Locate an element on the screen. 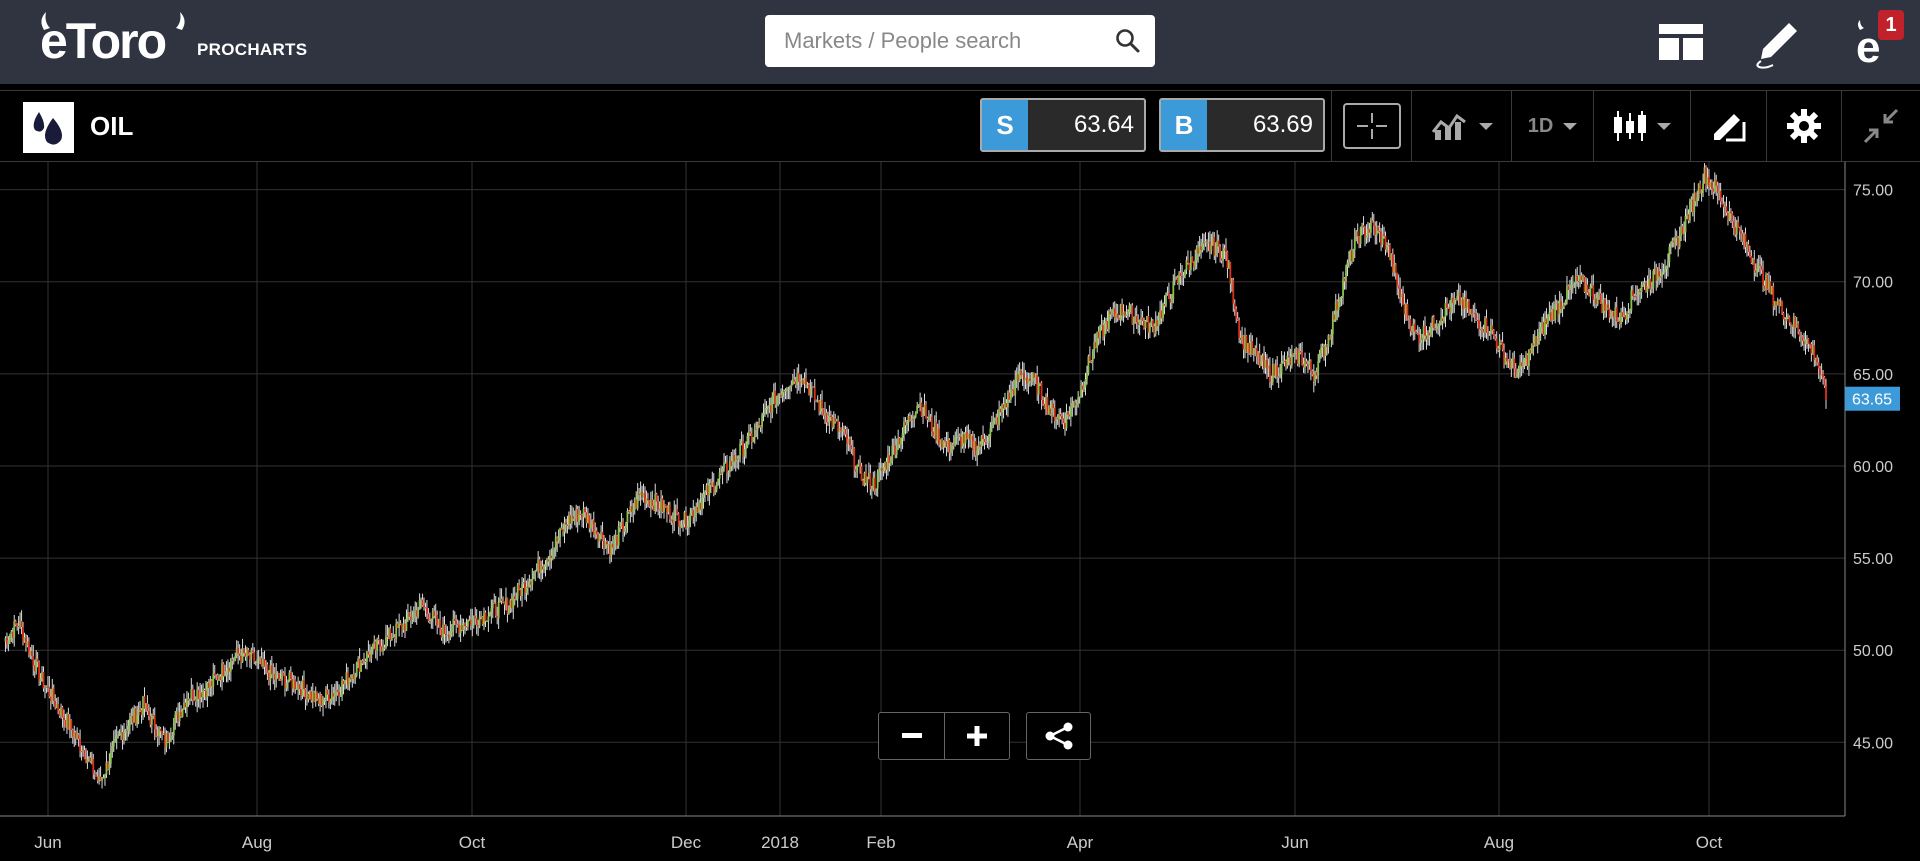 This screenshot has height=861, width=1920. crosshair-button is located at coordinates (1371, 126).